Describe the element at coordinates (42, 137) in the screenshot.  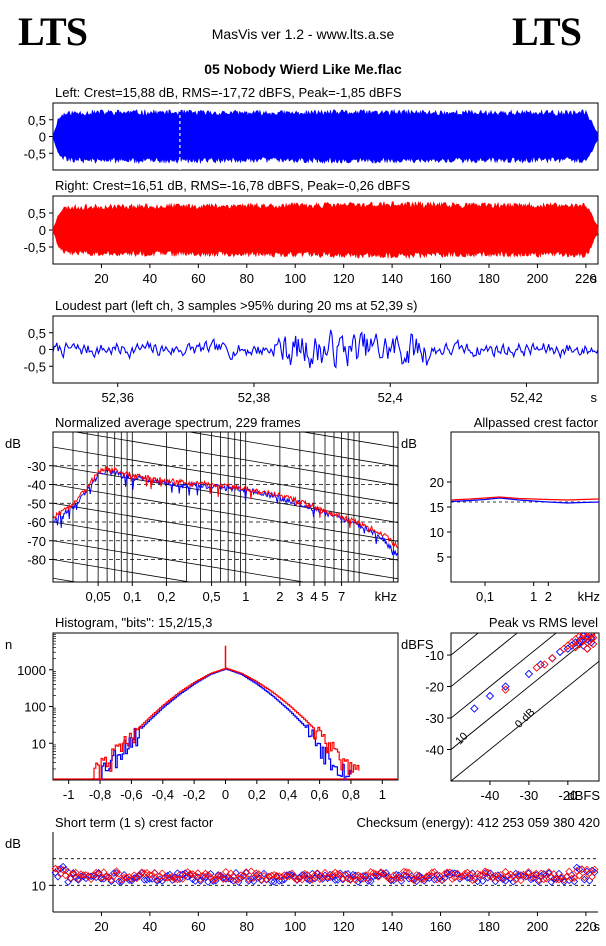
I see `left_waveform-ytick-label: 0` at that location.